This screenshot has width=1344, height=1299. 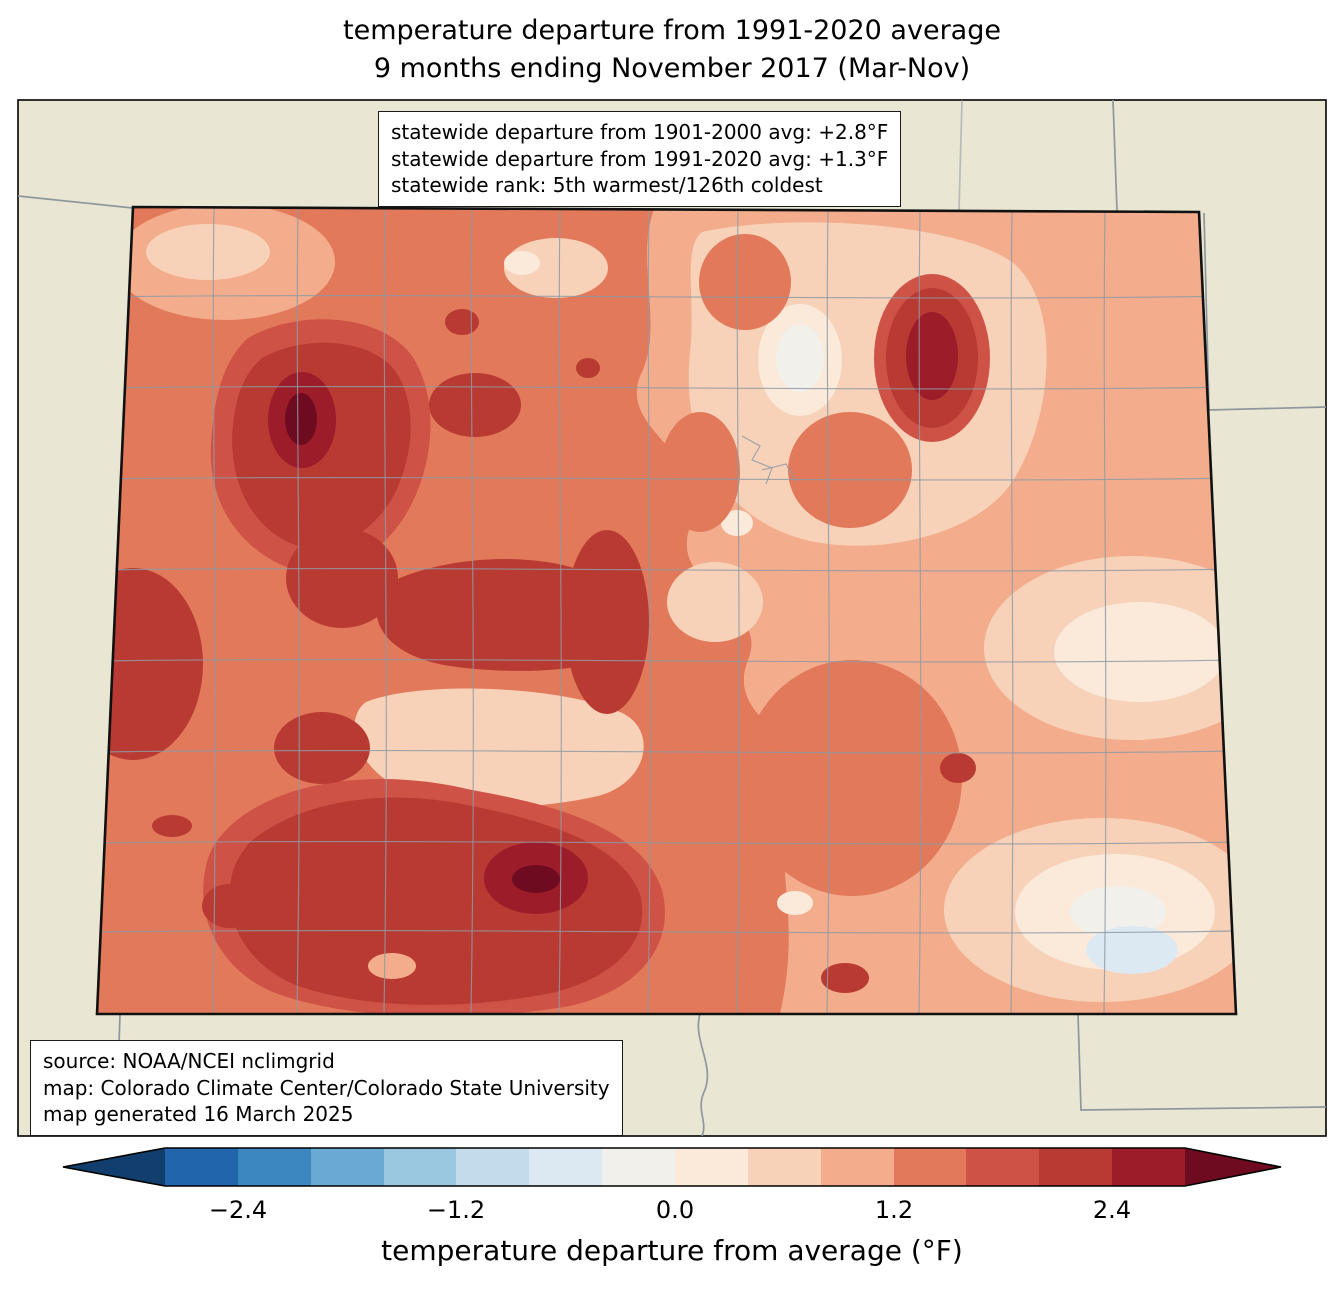 What do you see at coordinates (1112, 1210) in the screenshot?
I see `colorbar-tick: 2.4` at bounding box center [1112, 1210].